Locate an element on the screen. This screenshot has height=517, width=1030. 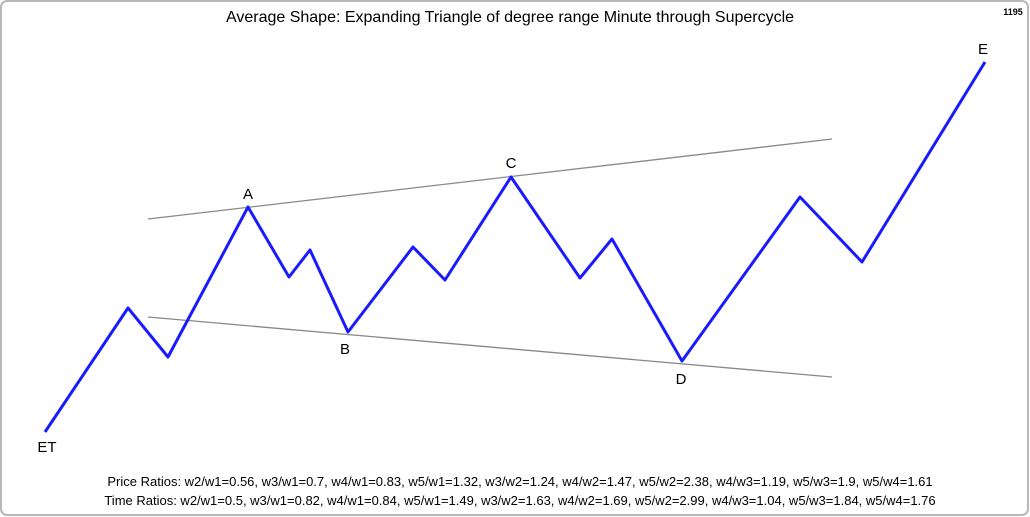
wave-label: C is located at coordinates (511, 163).